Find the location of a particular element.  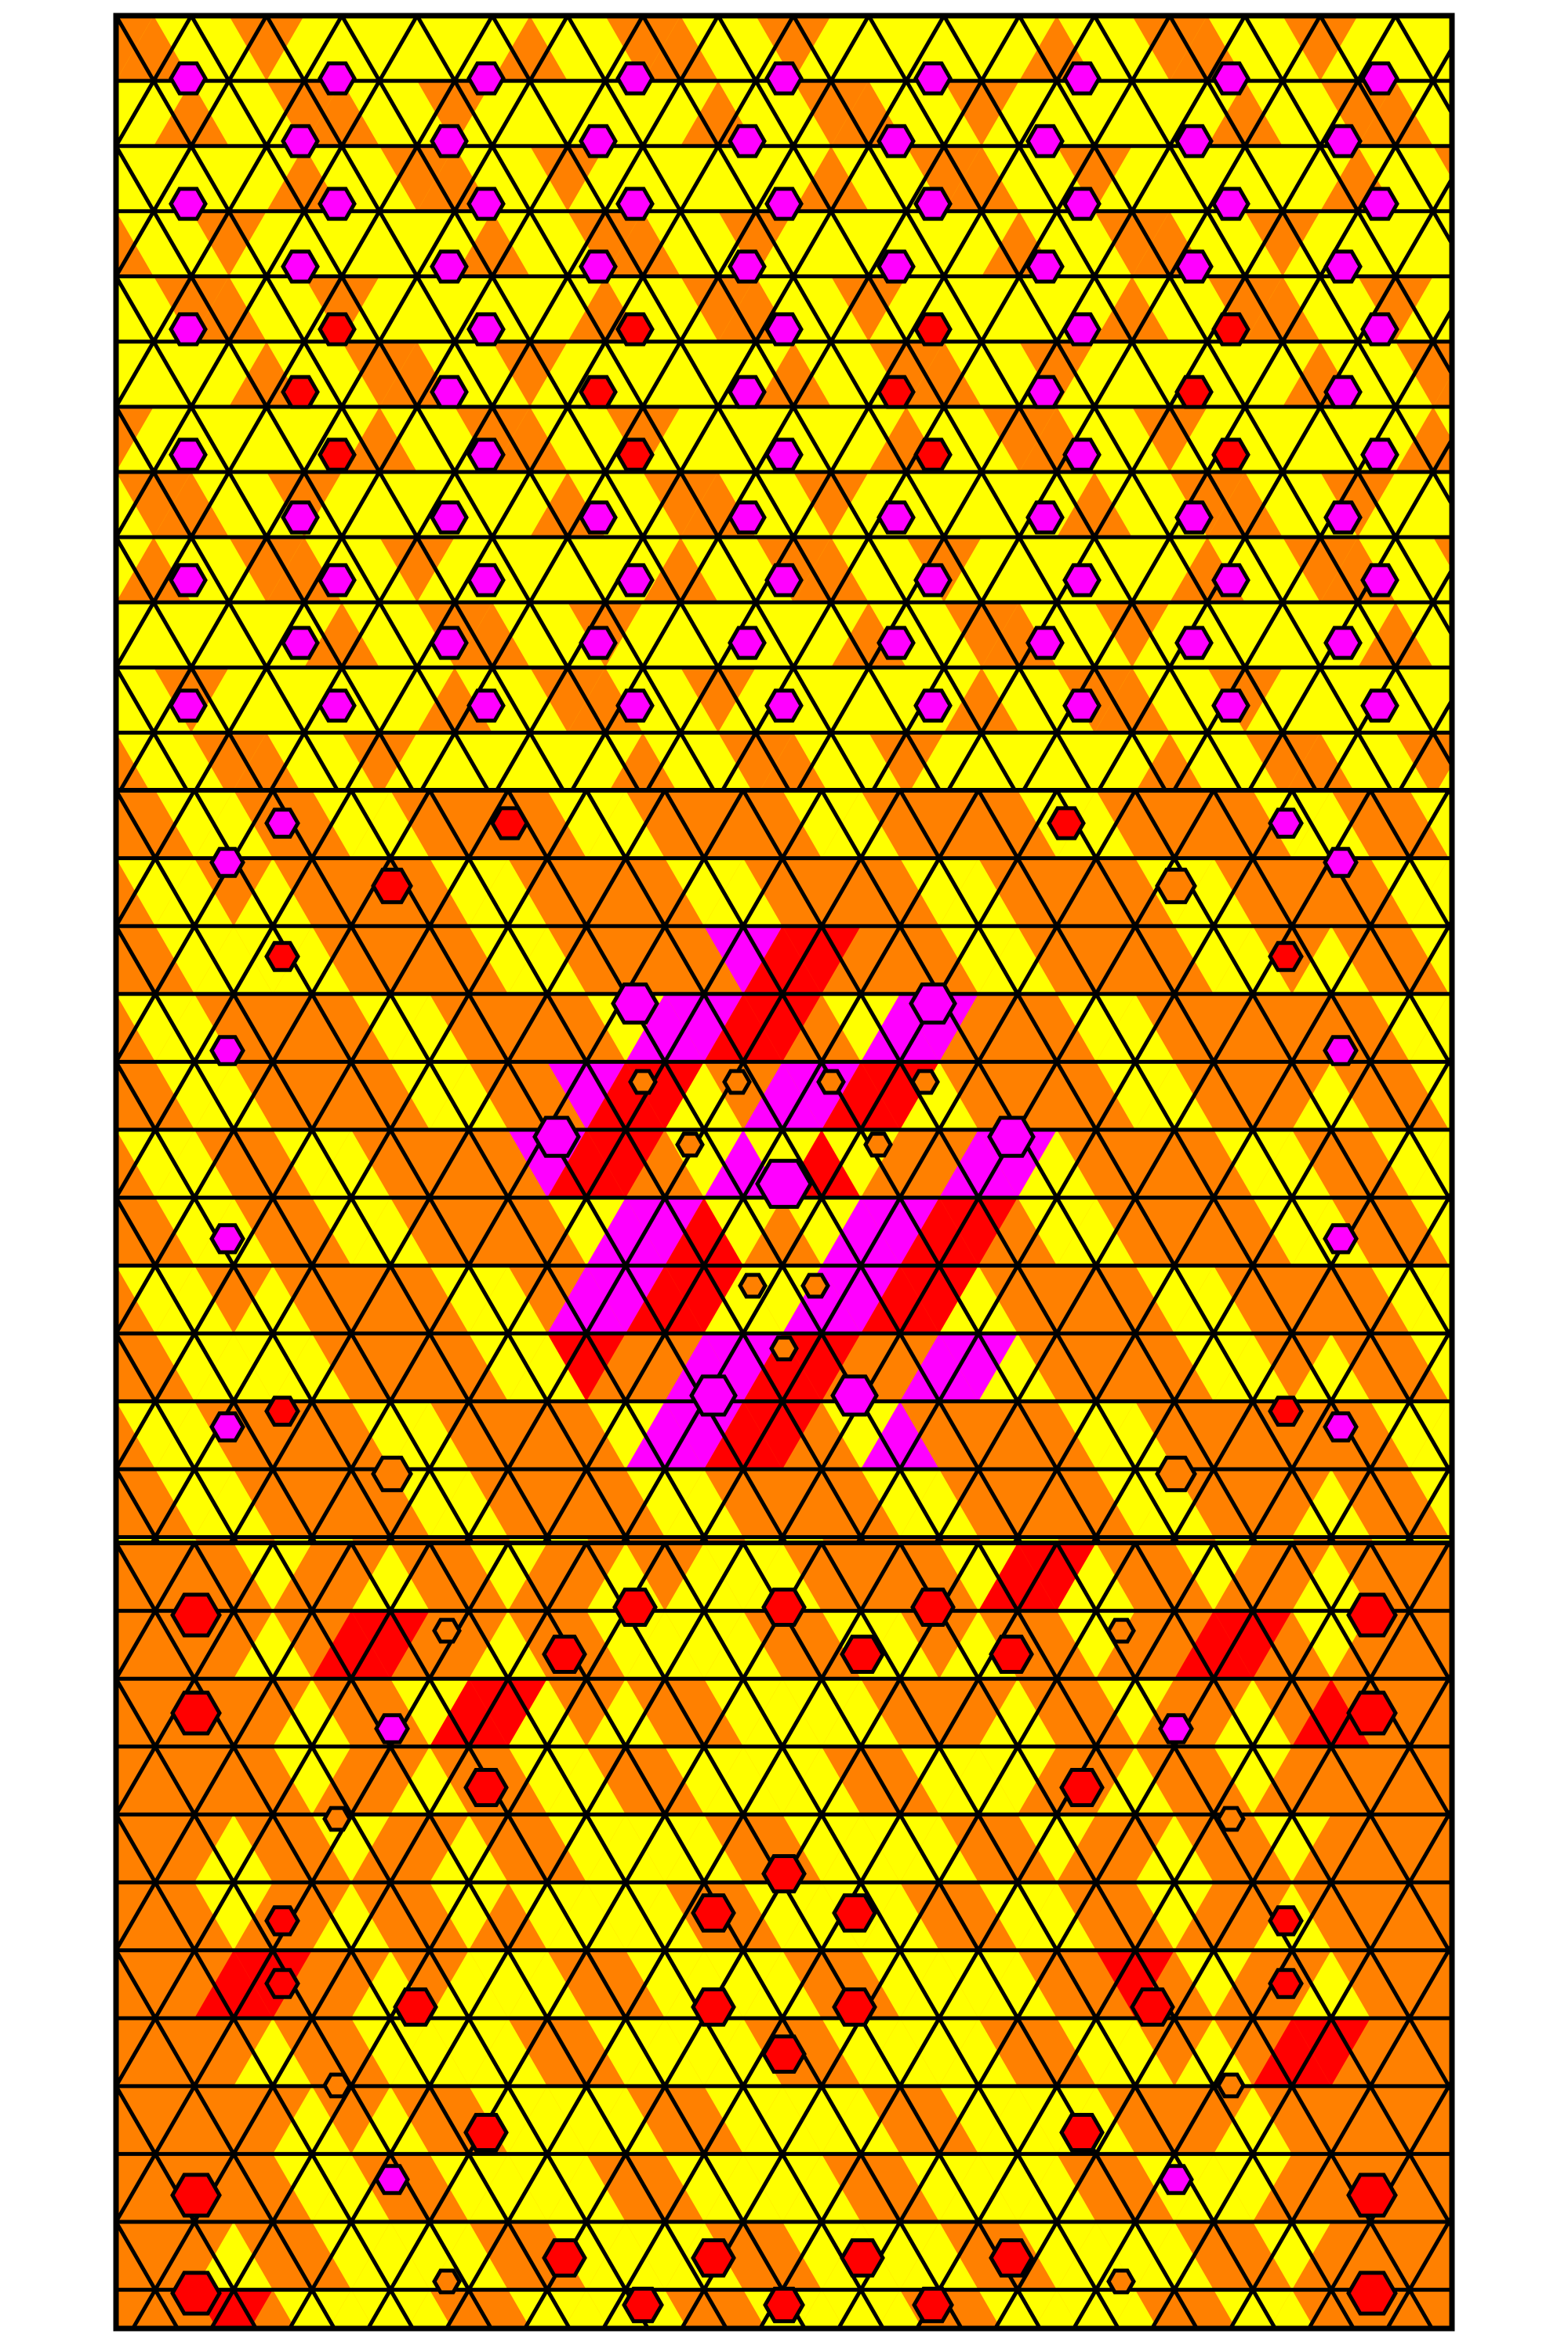

top-grid-line is located at coordinates (494, 403).